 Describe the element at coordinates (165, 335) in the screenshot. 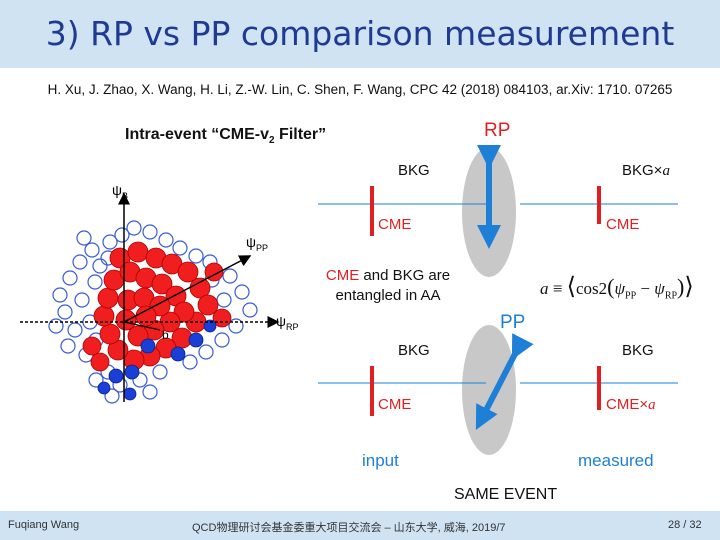

I see `axis-label-b: b` at that location.